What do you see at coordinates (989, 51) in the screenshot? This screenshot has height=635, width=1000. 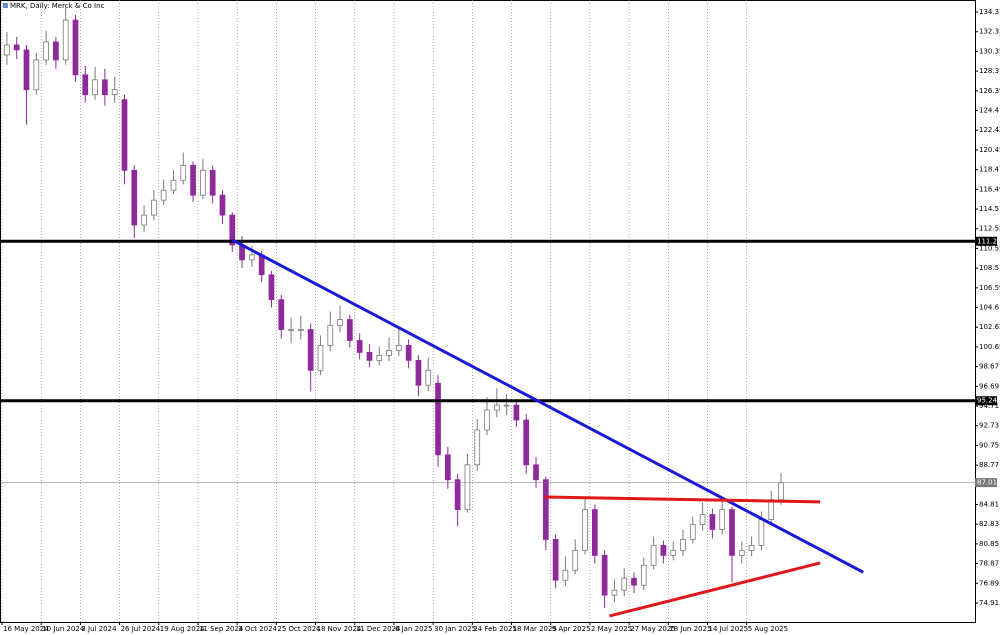 I see `y-tick-label: 130.35` at bounding box center [989, 51].